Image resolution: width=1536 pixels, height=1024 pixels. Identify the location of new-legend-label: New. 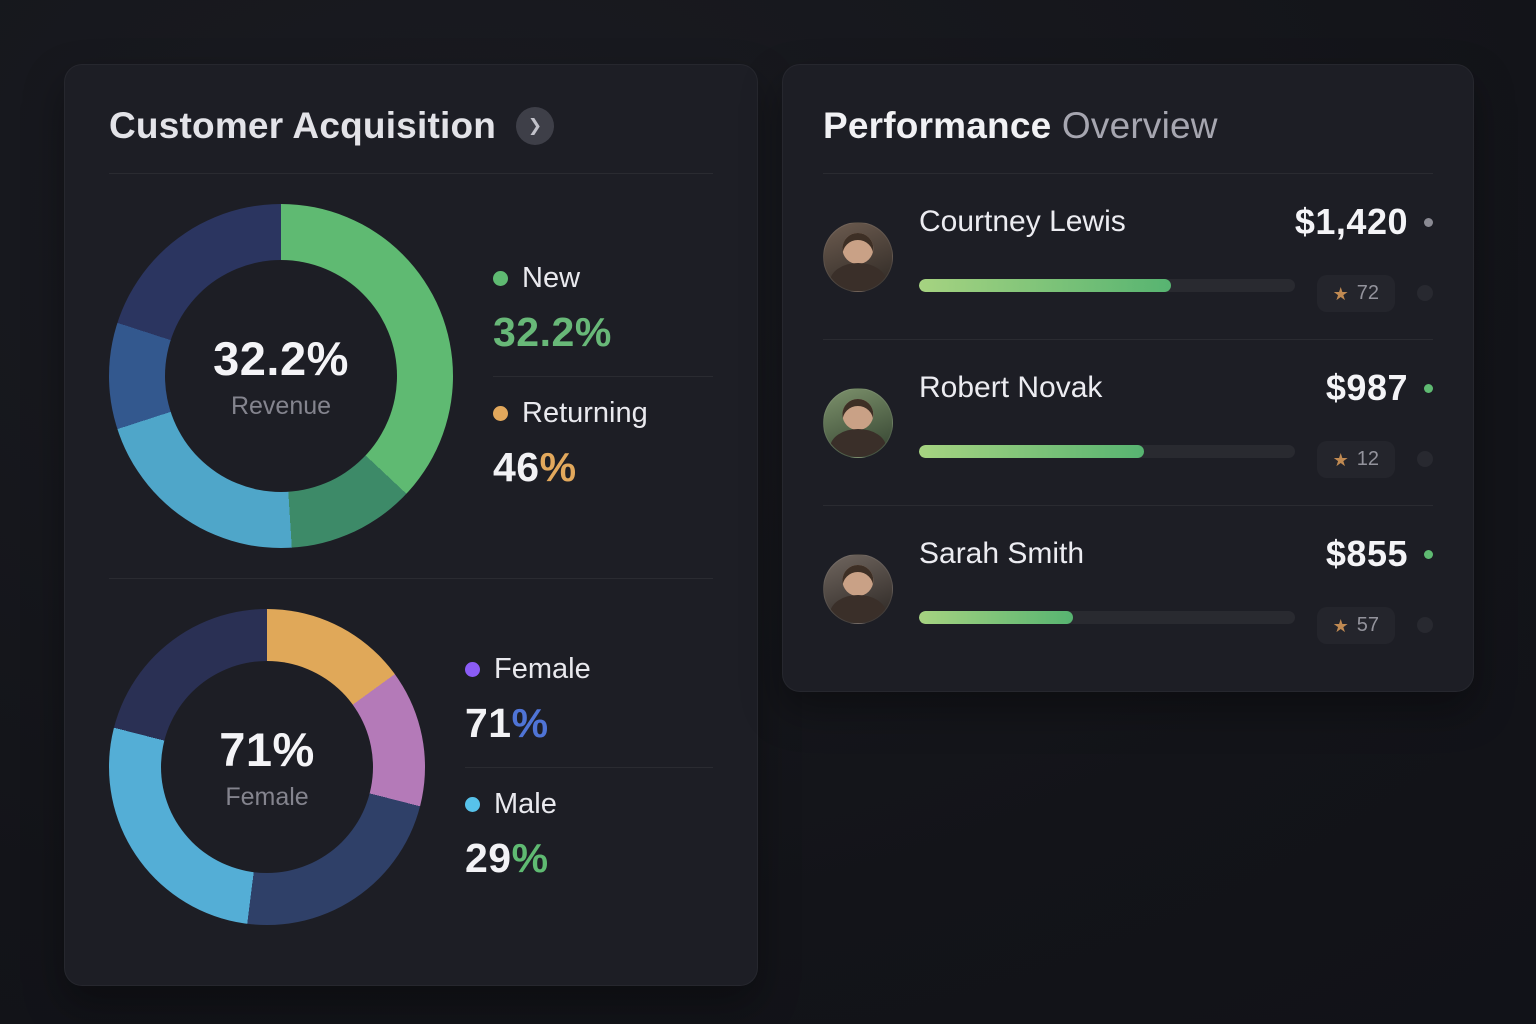
(551, 277).